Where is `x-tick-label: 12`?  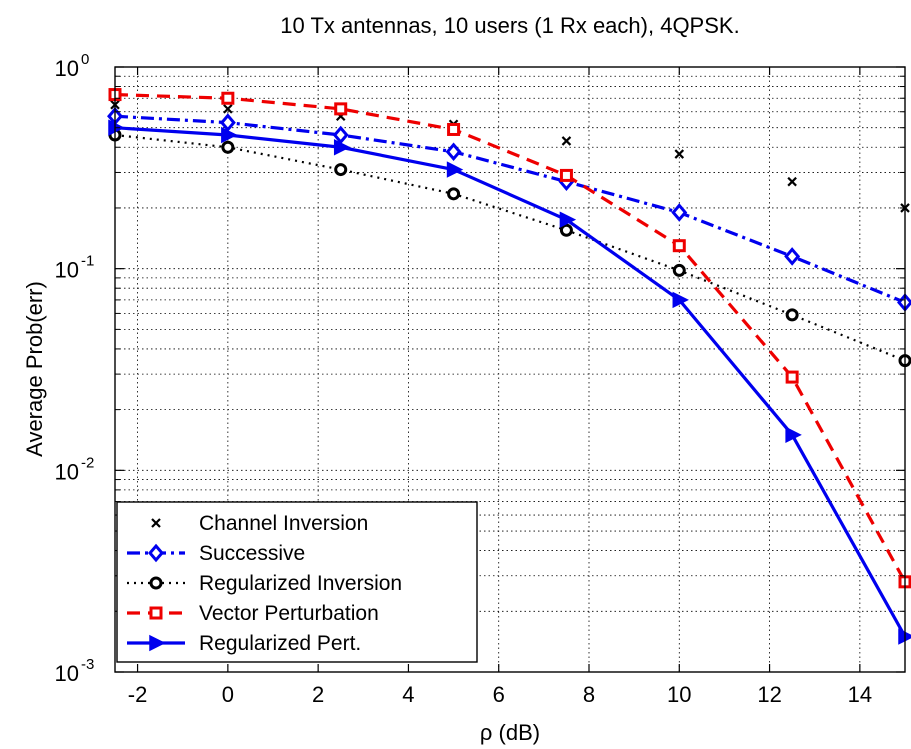 x-tick-label: 12 is located at coordinates (769, 694).